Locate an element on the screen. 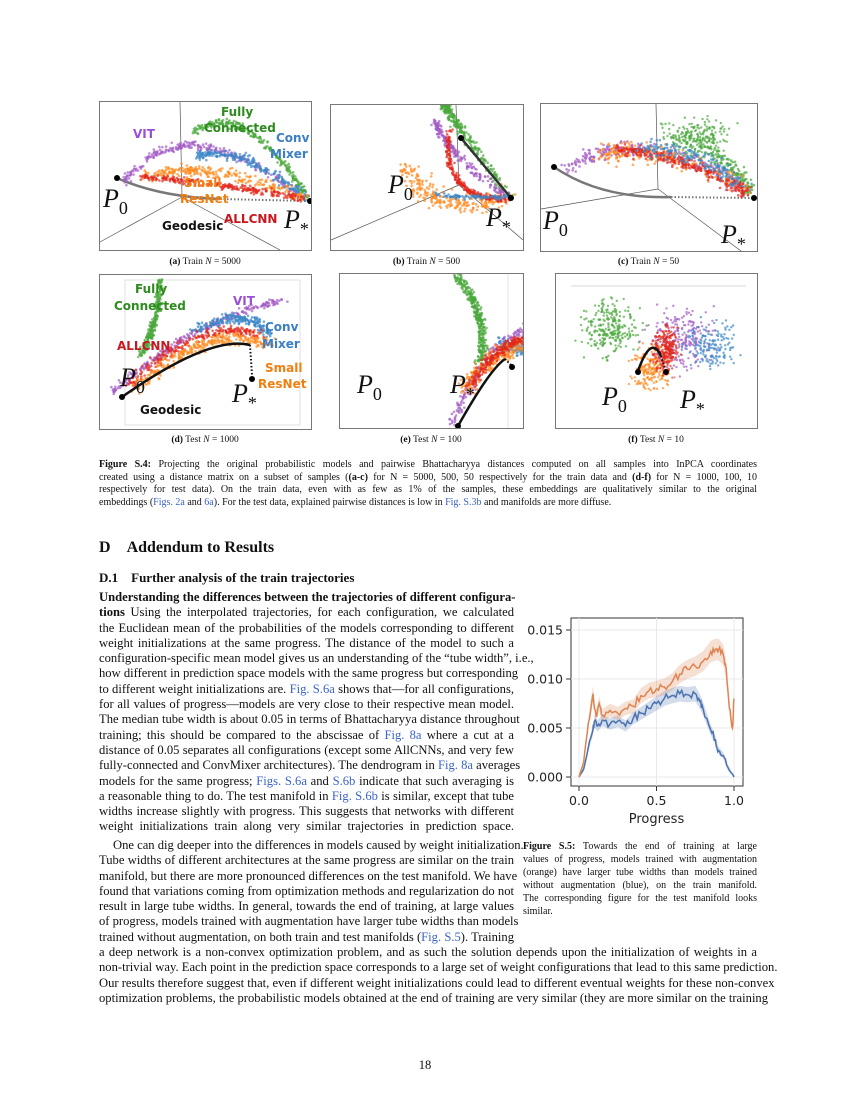  point-cloud-red is located at coordinates (194, 356).